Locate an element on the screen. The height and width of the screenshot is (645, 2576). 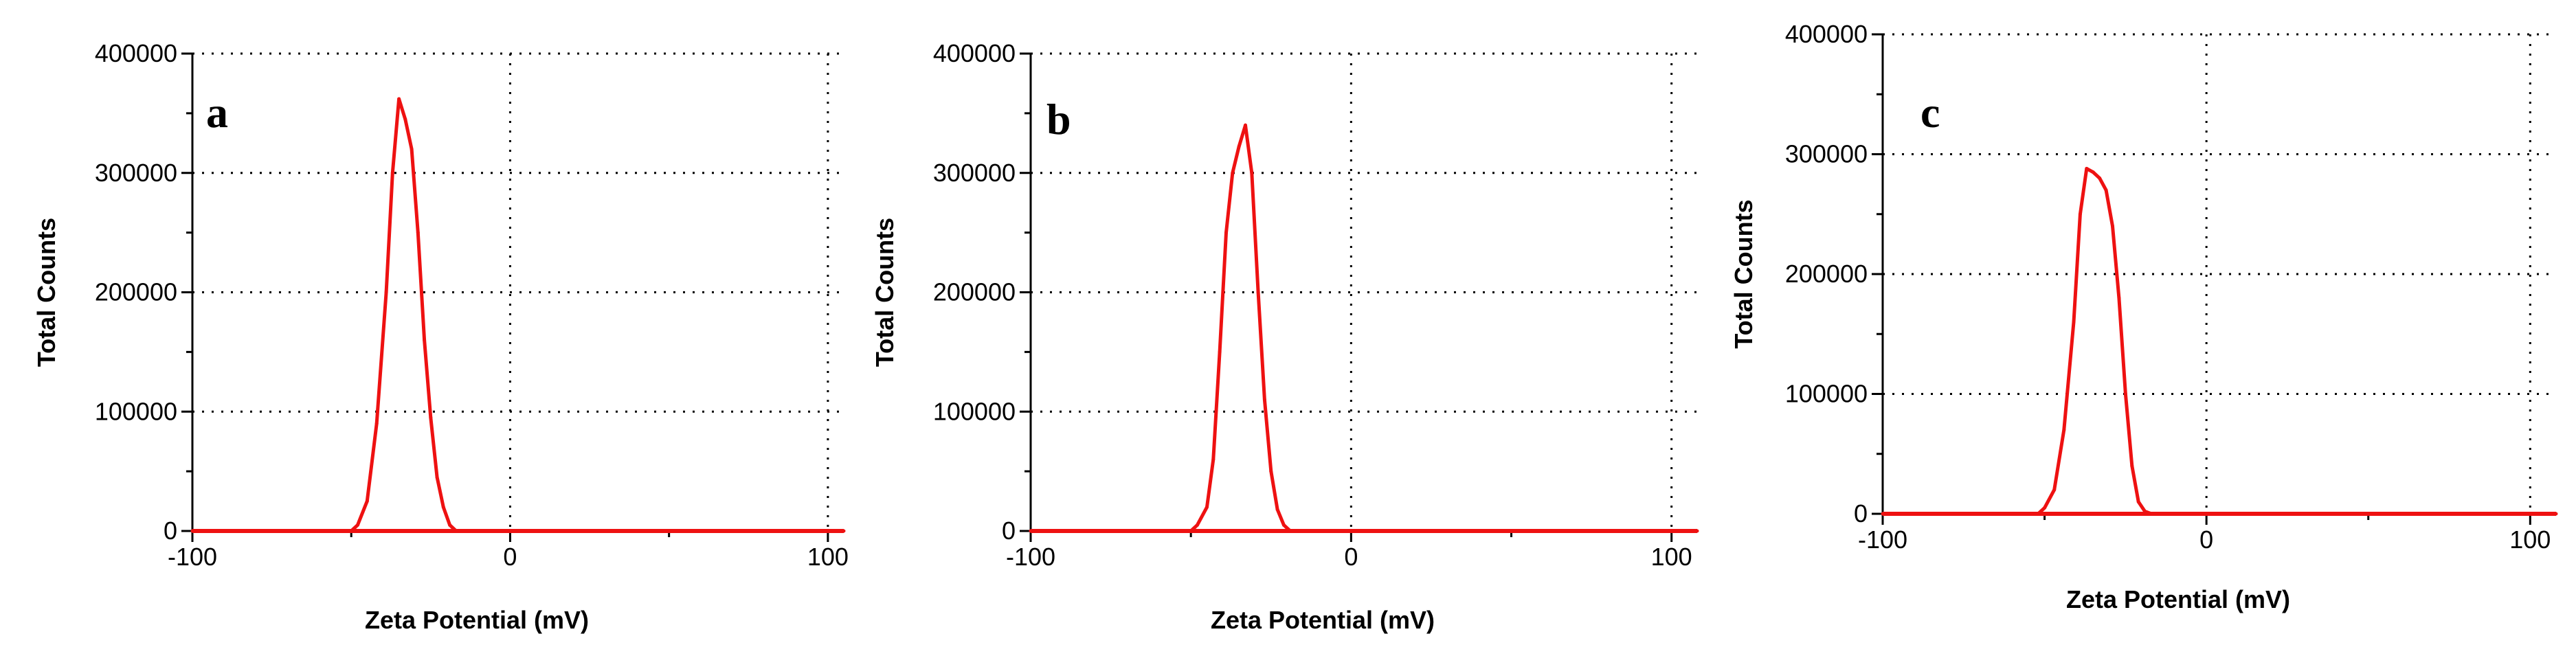
panel-label: b is located at coordinates (1058, 119).